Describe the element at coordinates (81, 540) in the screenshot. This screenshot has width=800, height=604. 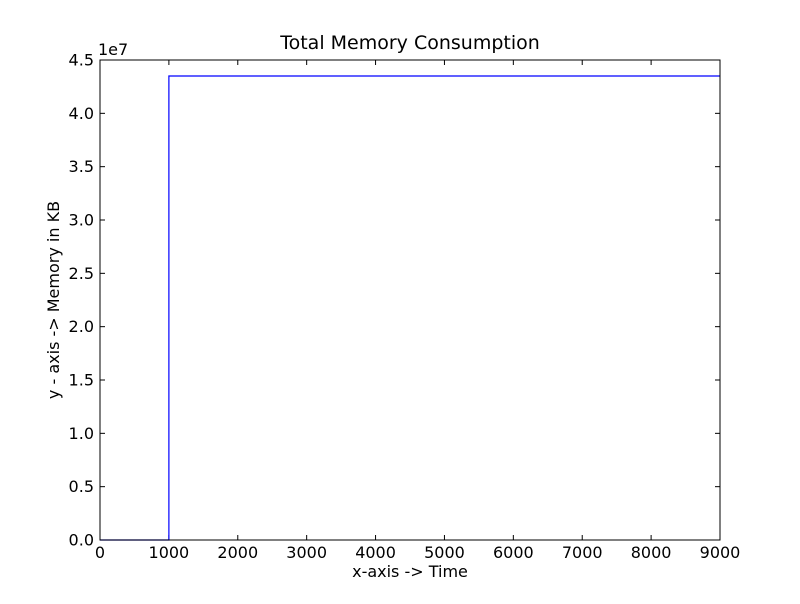
I see `y-tick-label: 0.0` at that location.